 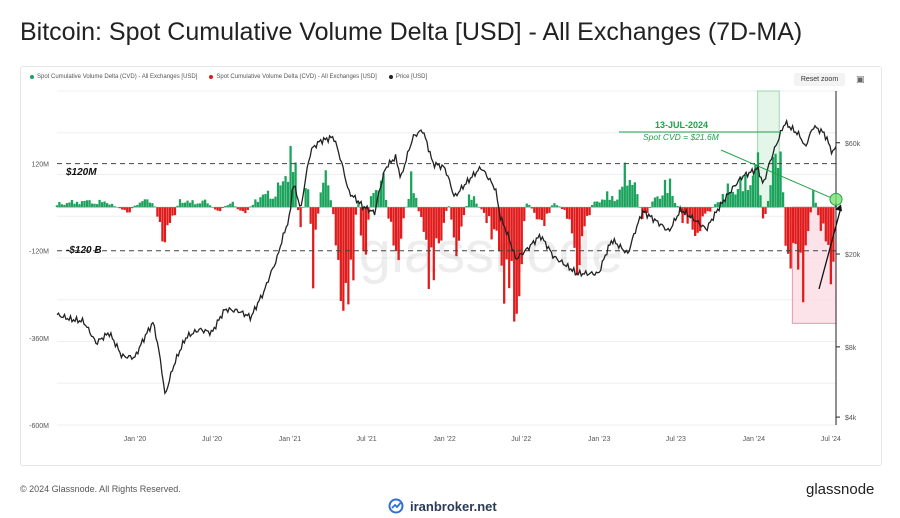 What do you see at coordinates (681, 125) in the screenshot?
I see `callout-date: 13-JUL-2024` at bounding box center [681, 125].